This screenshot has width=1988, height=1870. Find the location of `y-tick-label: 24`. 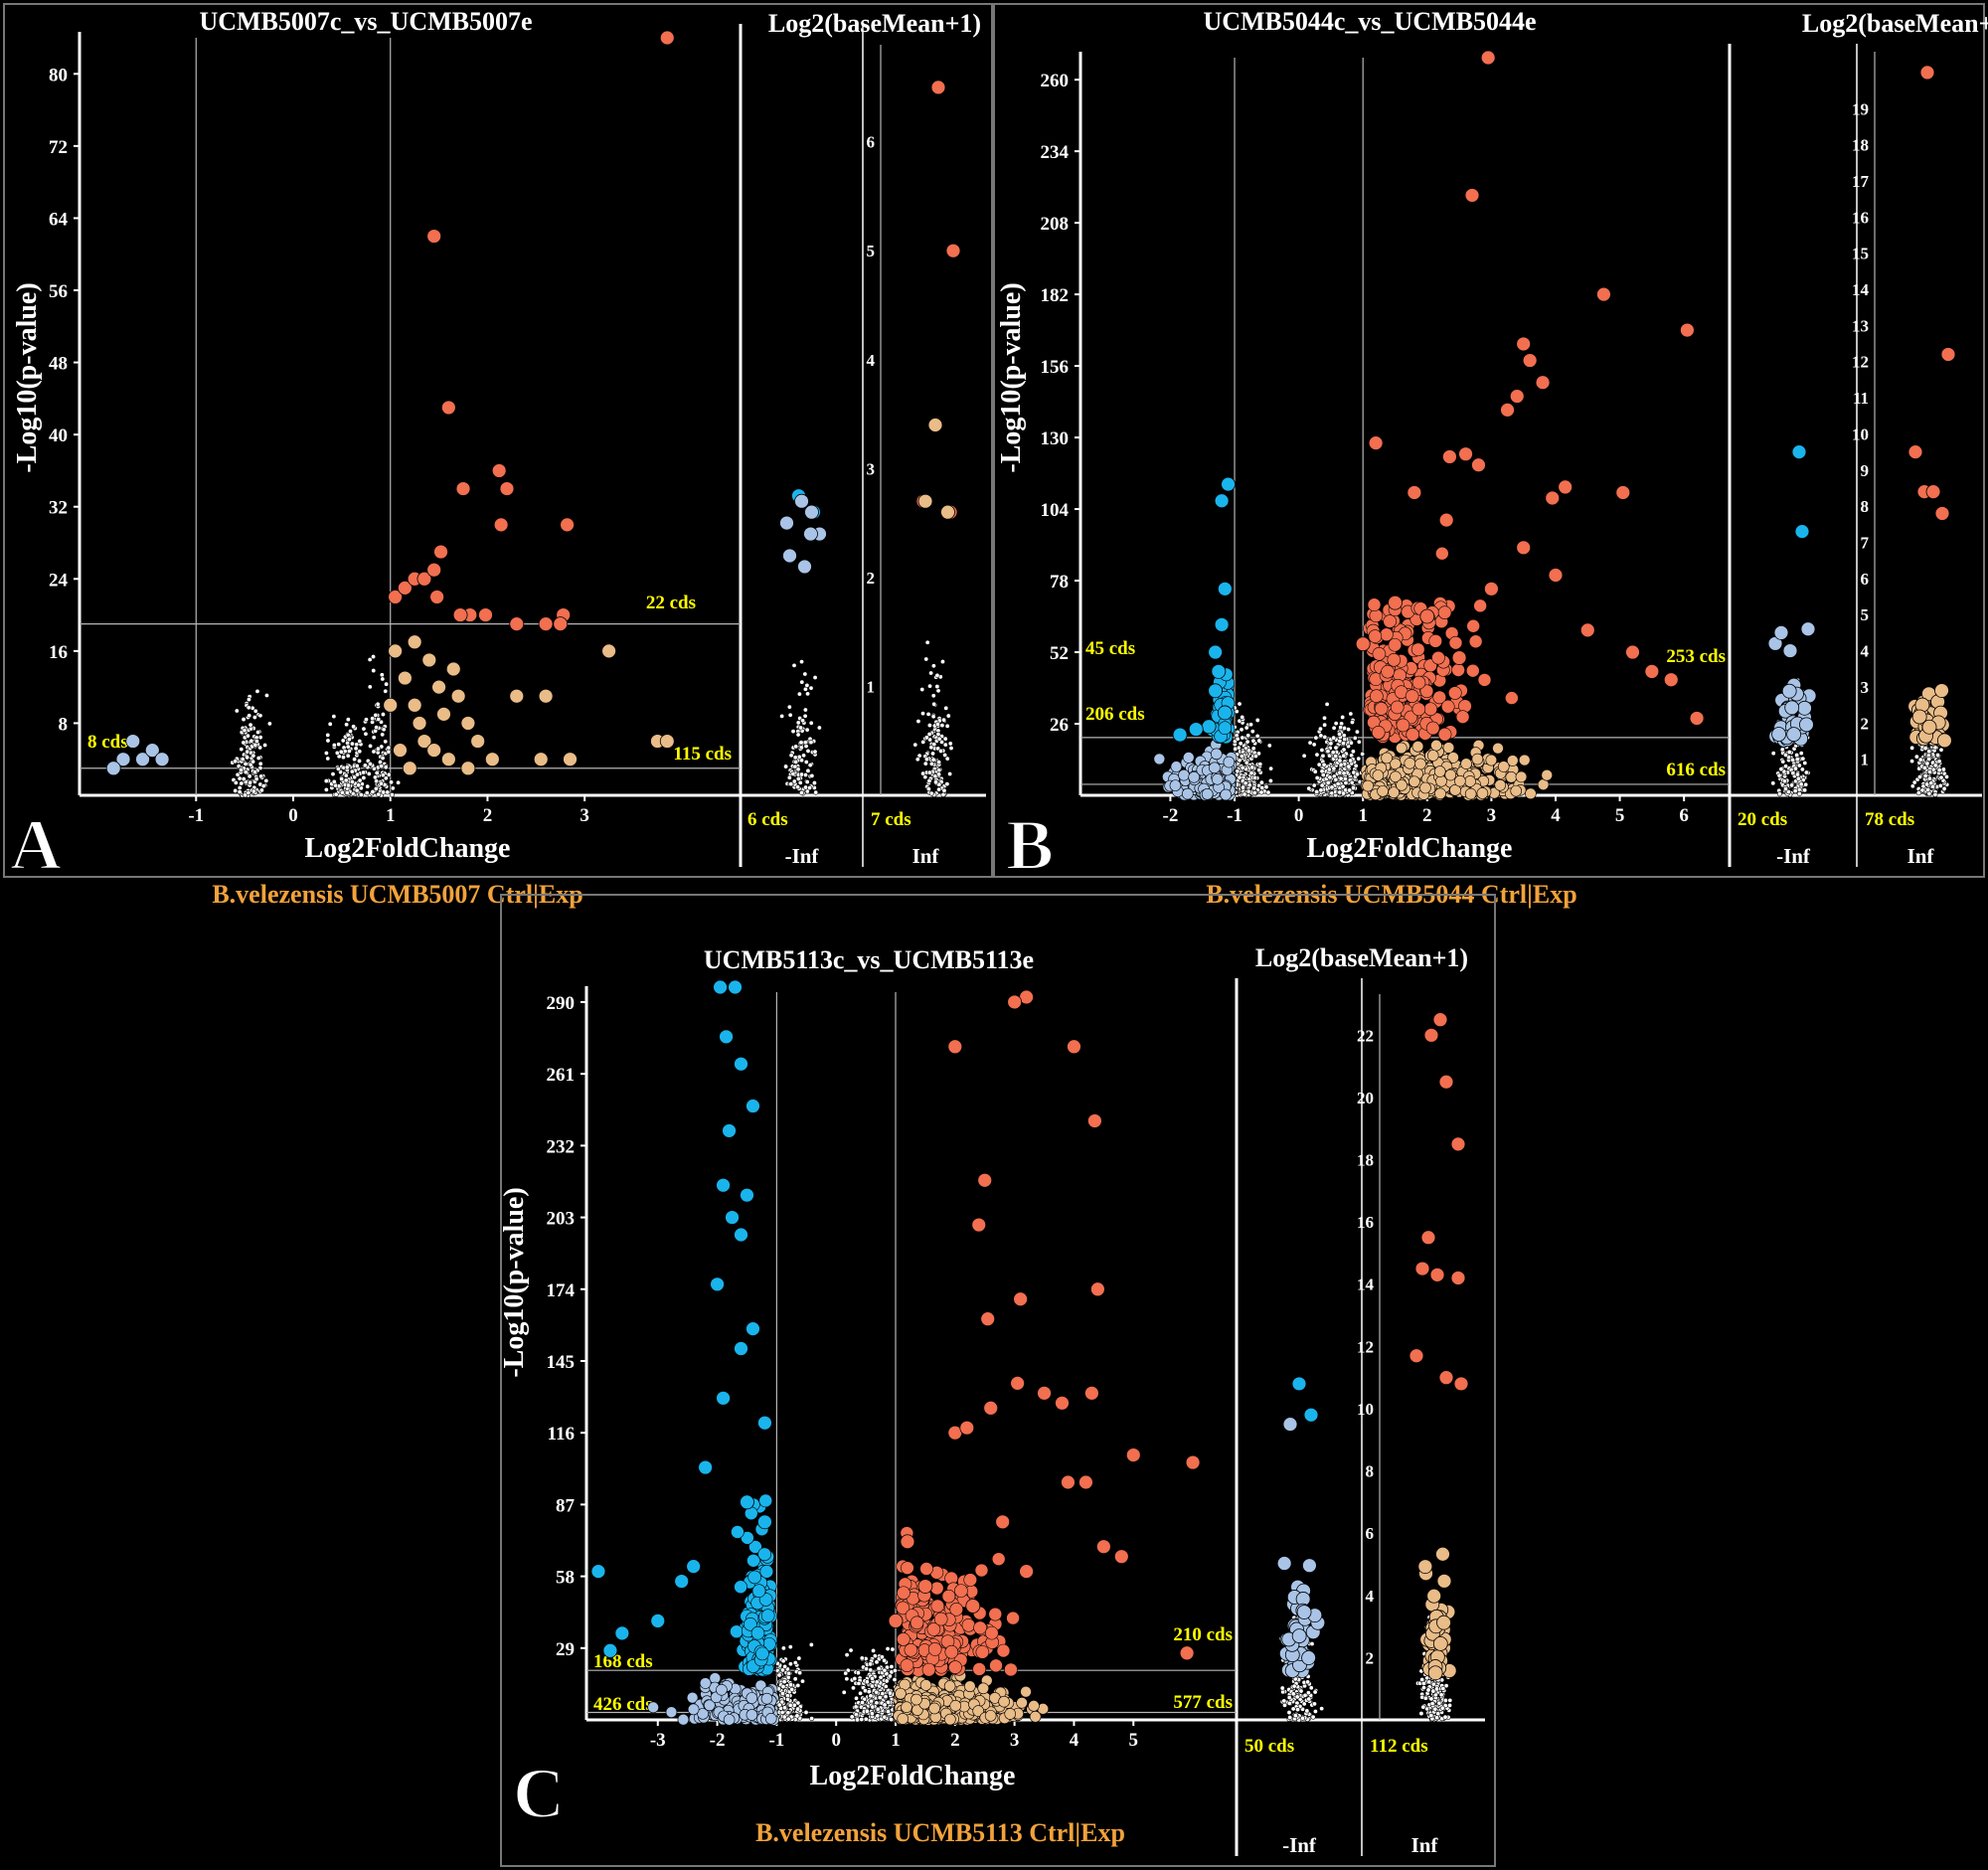

y-tick-label: 24 is located at coordinates (59, 580).